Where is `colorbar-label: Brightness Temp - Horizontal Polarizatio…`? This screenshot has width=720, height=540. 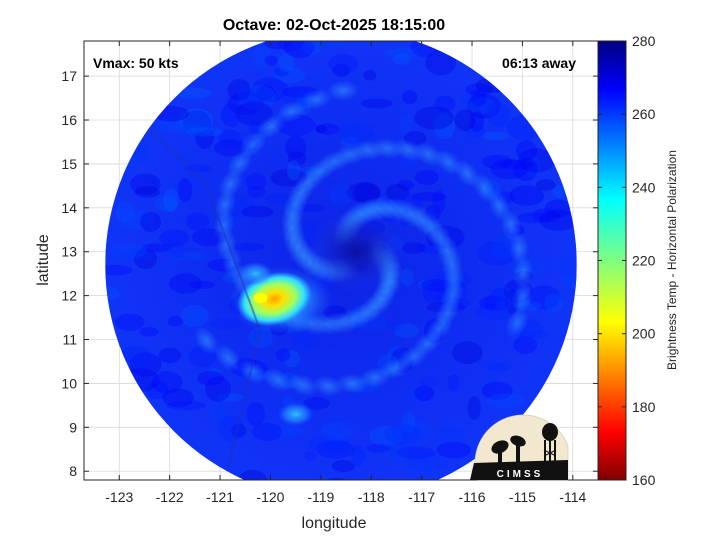
colorbar-label: Brightness Temp - Horizontal Polarizatio… is located at coordinates (672, 260).